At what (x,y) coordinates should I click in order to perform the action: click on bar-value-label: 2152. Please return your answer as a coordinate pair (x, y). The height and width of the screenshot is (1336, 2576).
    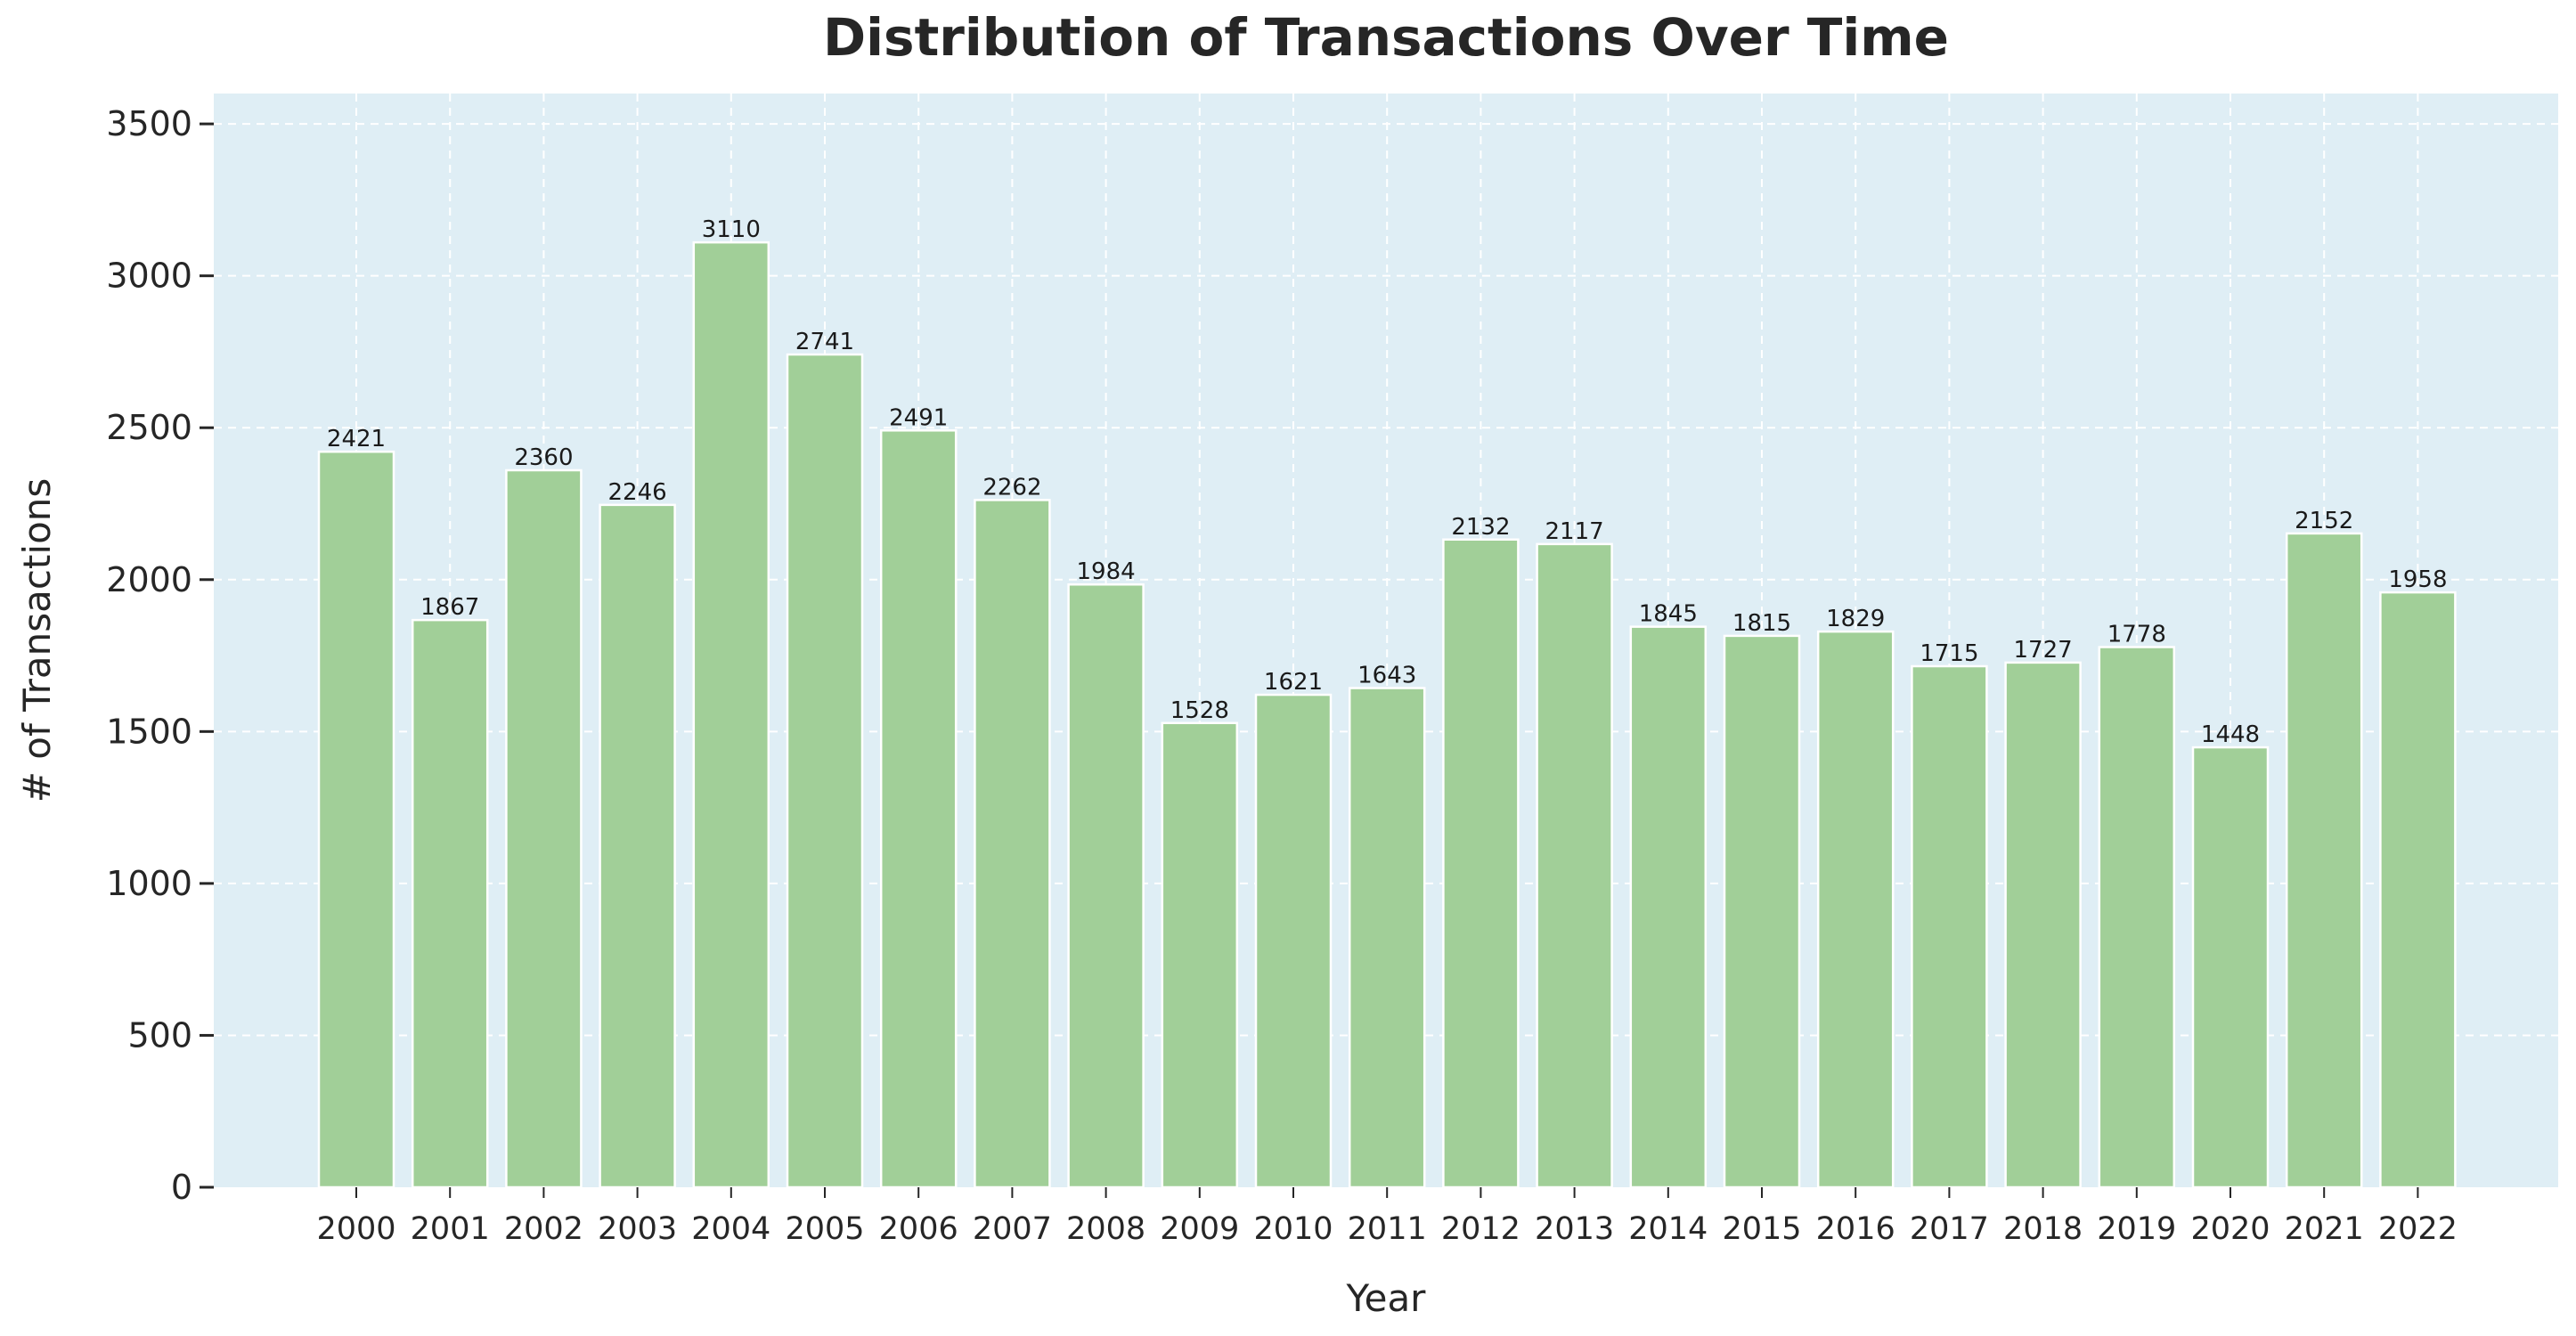
    Looking at the image, I should click on (2324, 521).